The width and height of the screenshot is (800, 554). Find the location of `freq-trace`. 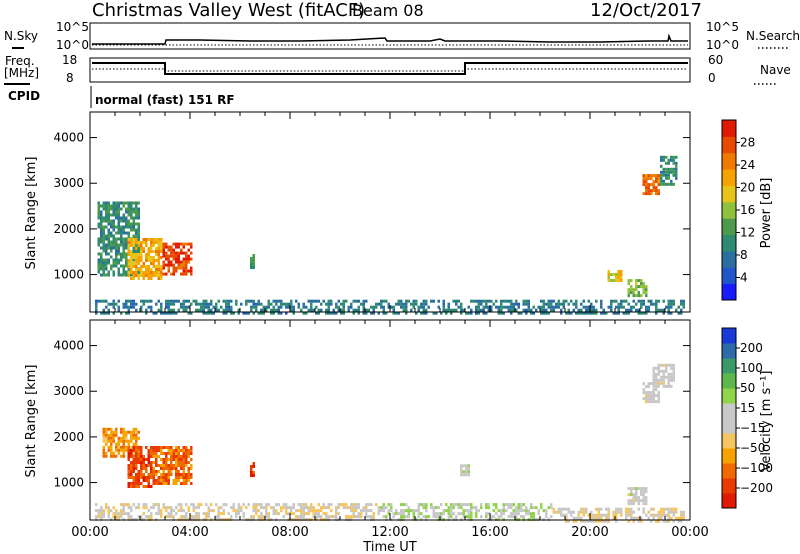

freq-trace is located at coordinates (390, 68).